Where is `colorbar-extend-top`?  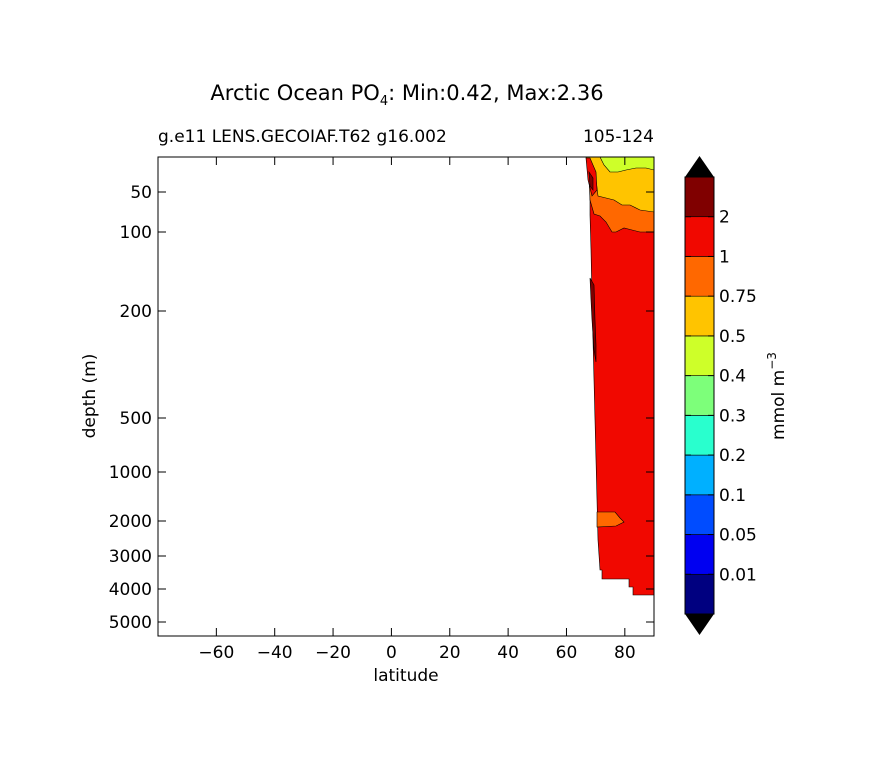 colorbar-extend-top is located at coordinates (699, 166).